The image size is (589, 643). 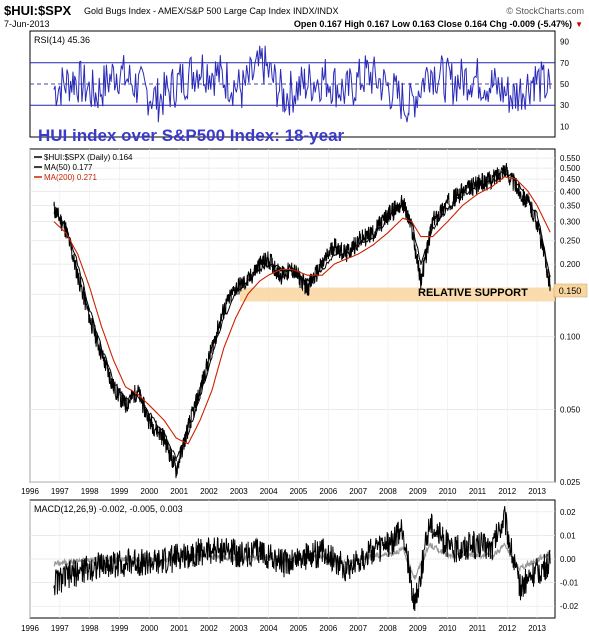 I want to click on macd-tick-label: -0.01, so click(x=569, y=583).